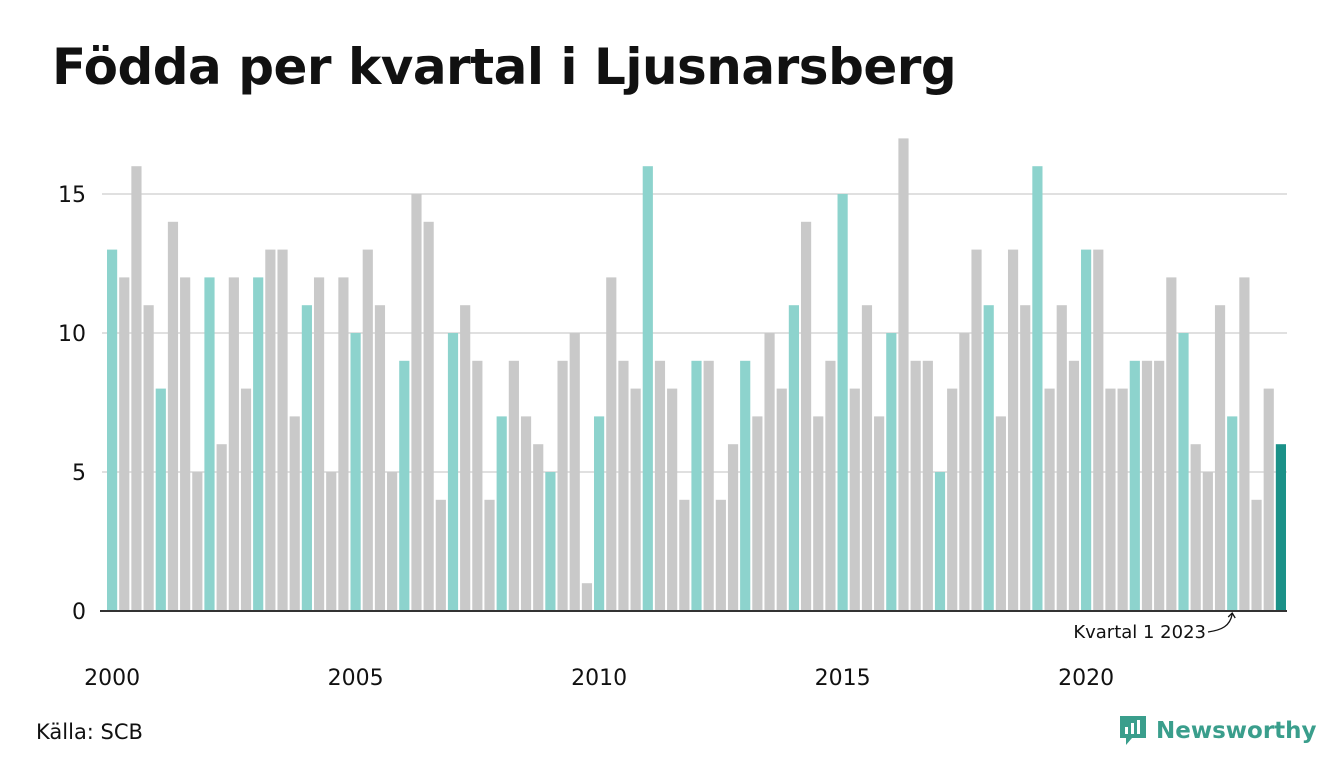 This screenshot has height=780, width=1340. Describe the element at coordinates (79, 473) in the screenshot. I see `y-tick-label: 5` at that location.